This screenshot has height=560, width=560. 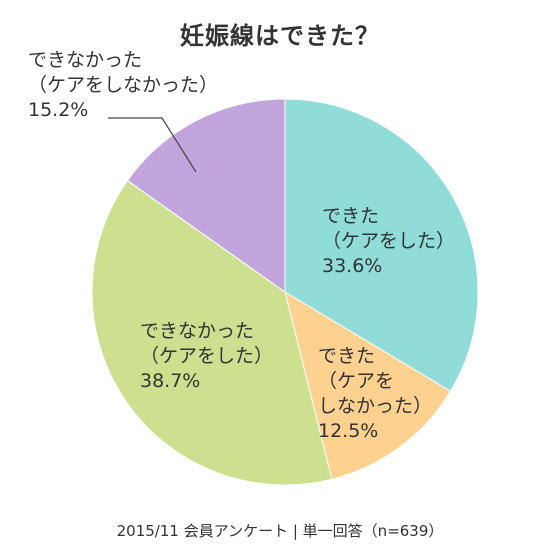 What do you see at coordinates (170, 381) in the screenshot?
I see `slice-percent: 38.7%` at bounding box center [170, 381].